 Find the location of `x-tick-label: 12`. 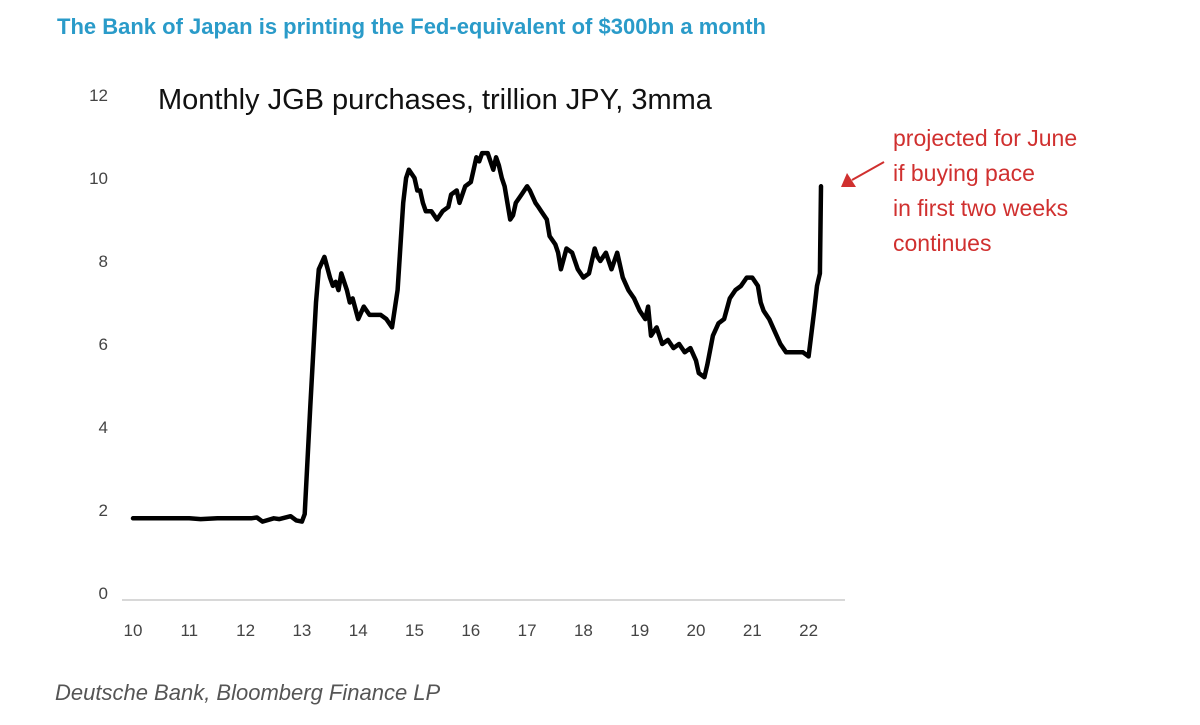

x-tick-label: 12 is located at coordinates (245, 630).